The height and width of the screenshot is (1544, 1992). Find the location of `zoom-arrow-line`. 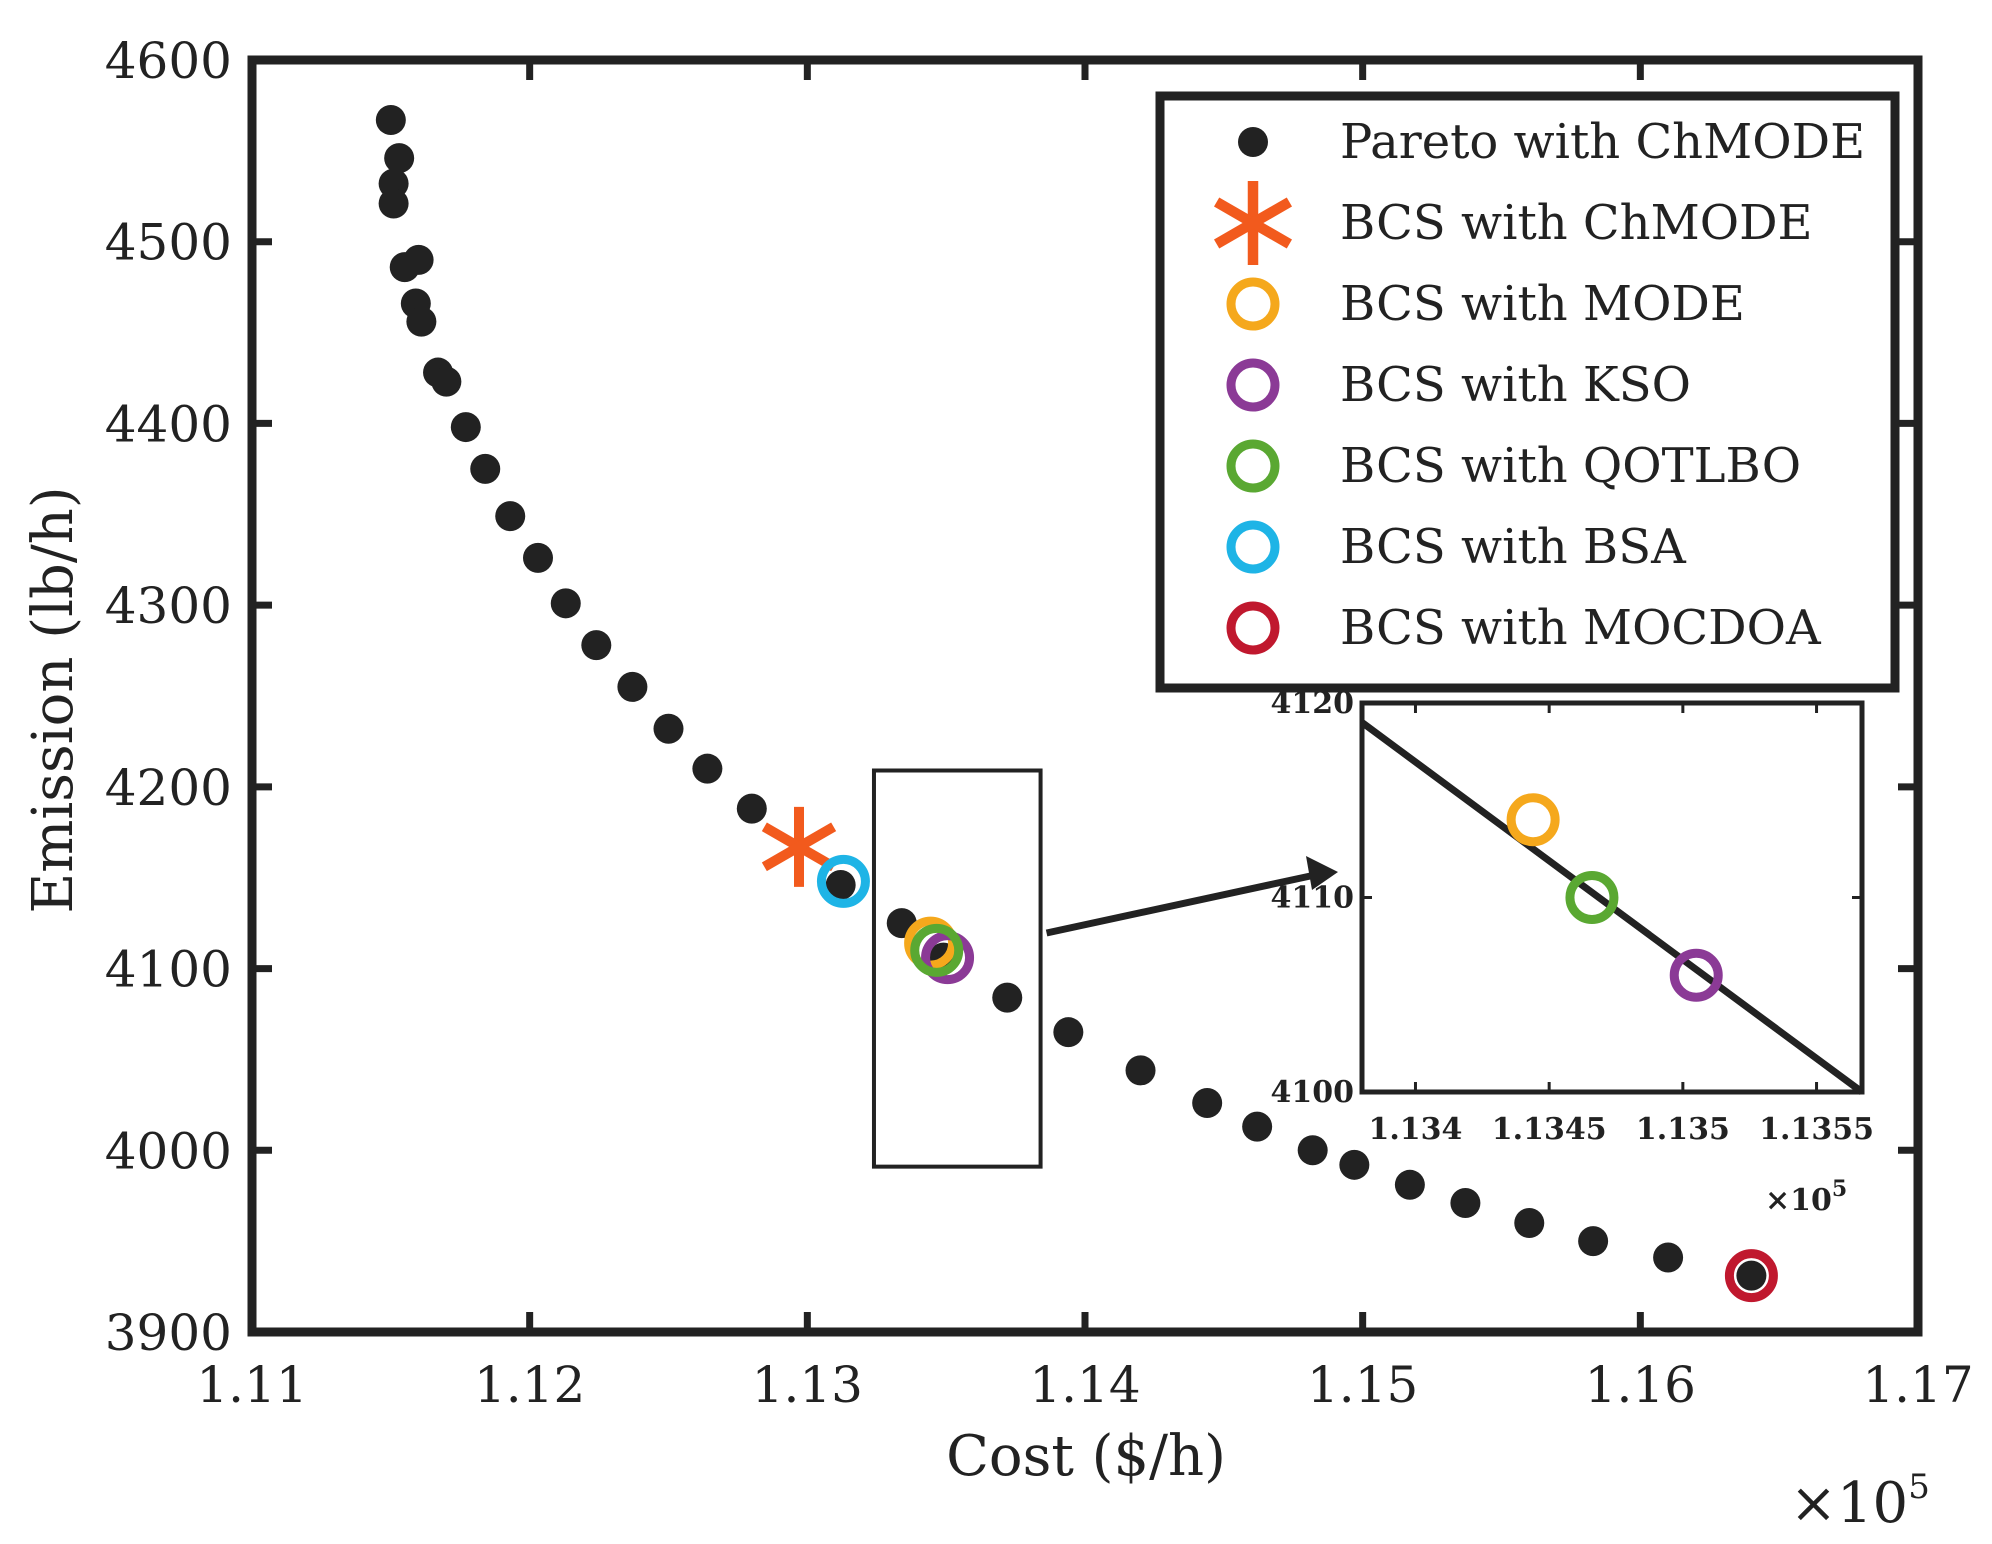

zoom-arrow-line is located at coordinates (1180, 904).